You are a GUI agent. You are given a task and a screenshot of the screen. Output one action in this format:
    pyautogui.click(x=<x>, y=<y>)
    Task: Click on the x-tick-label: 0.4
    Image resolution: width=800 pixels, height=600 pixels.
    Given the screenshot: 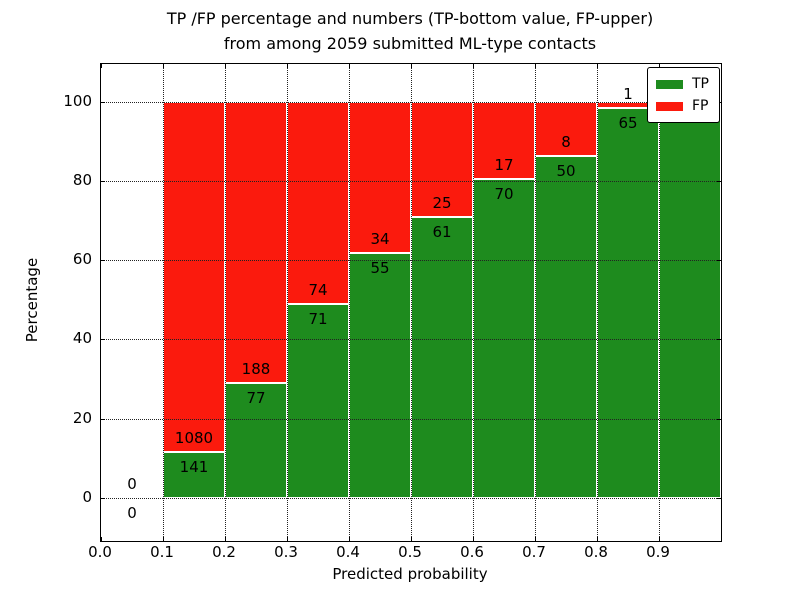 What is the action you would take?
    pyautogui.click(x=348, y=552)
    